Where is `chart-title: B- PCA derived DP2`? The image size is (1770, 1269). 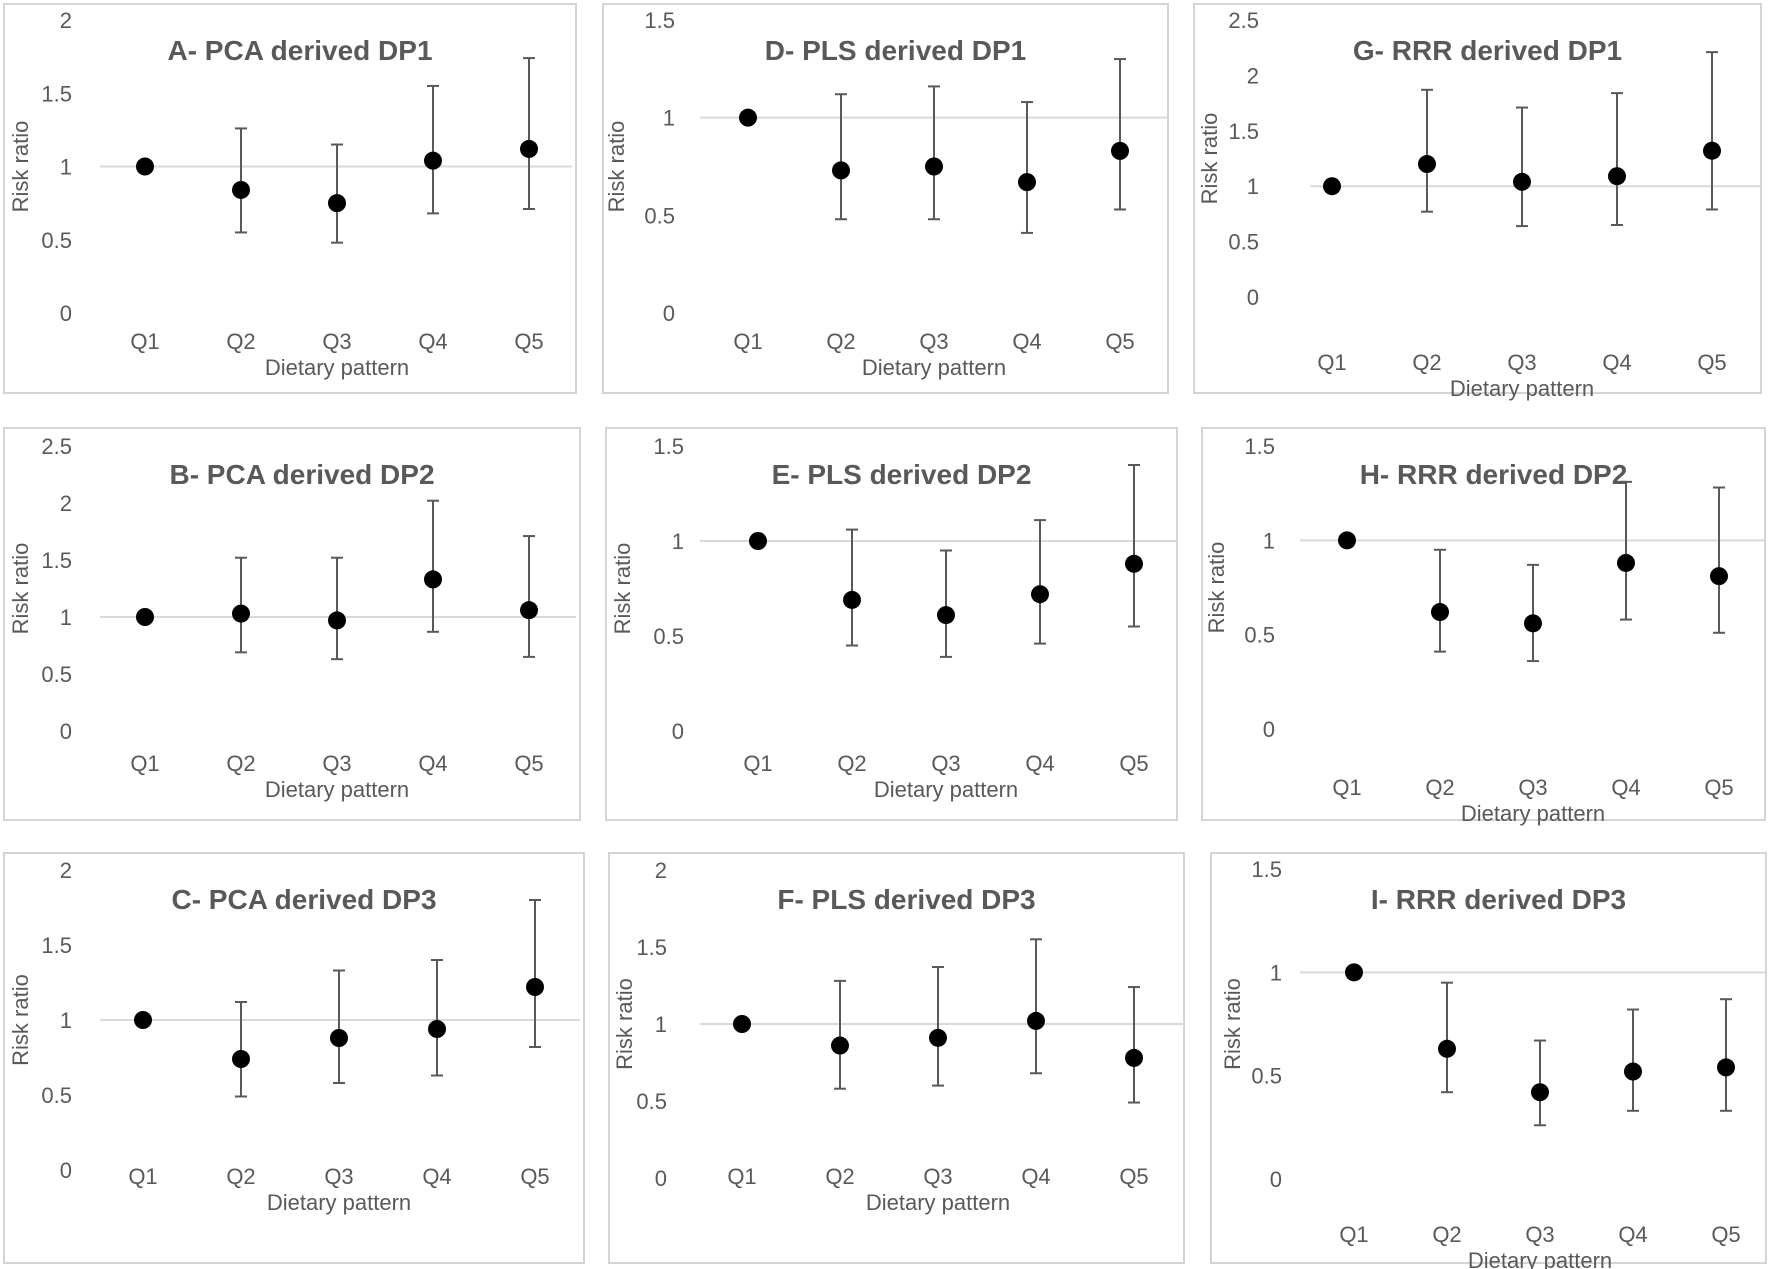
chart-title: B- PCA derived DP2 is located at coordinates (301, 474).